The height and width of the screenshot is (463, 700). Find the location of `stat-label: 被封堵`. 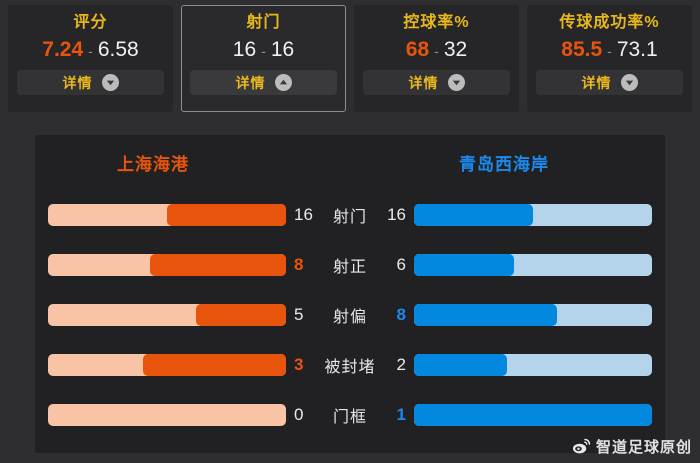

stat-label: 被封堵 is located at coordinates (350, 367).